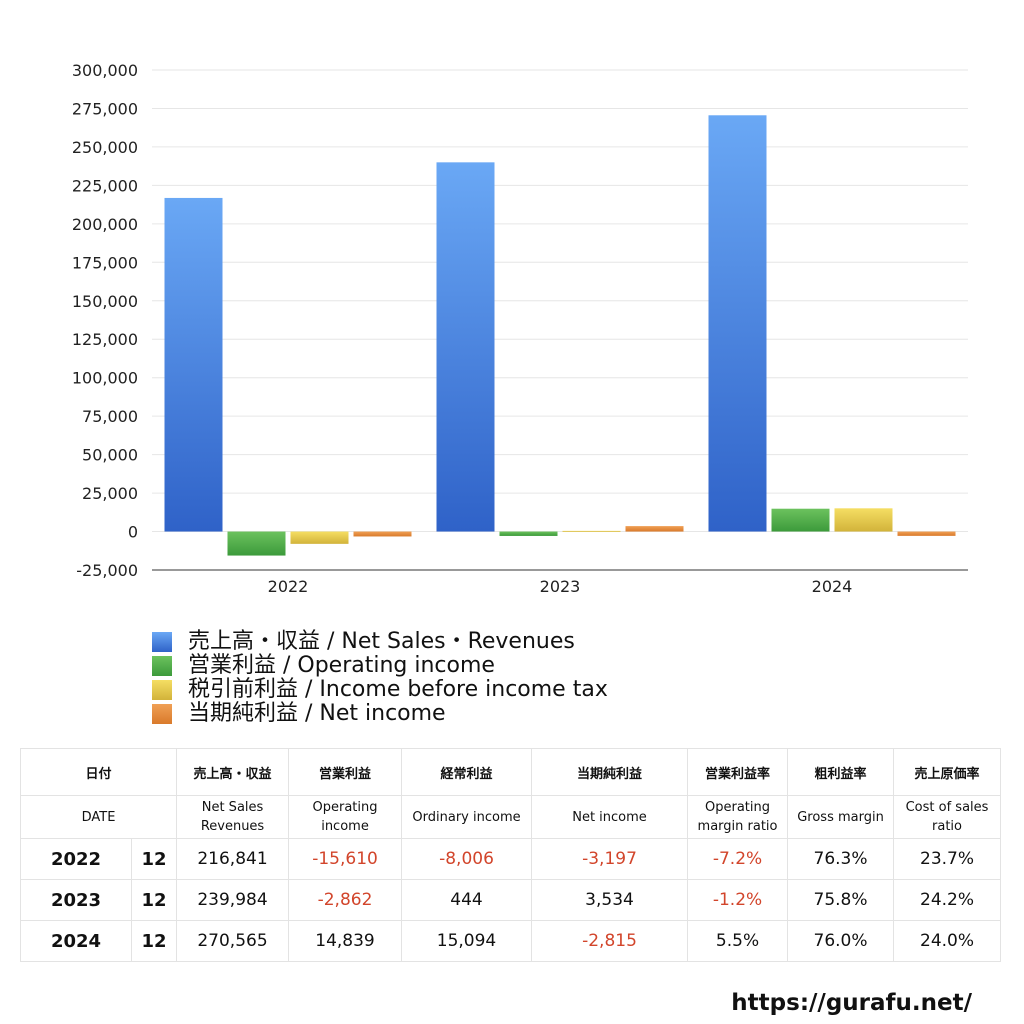  I want to click on header-gross-margin-ja: 粗利益率, so click(841, 772).